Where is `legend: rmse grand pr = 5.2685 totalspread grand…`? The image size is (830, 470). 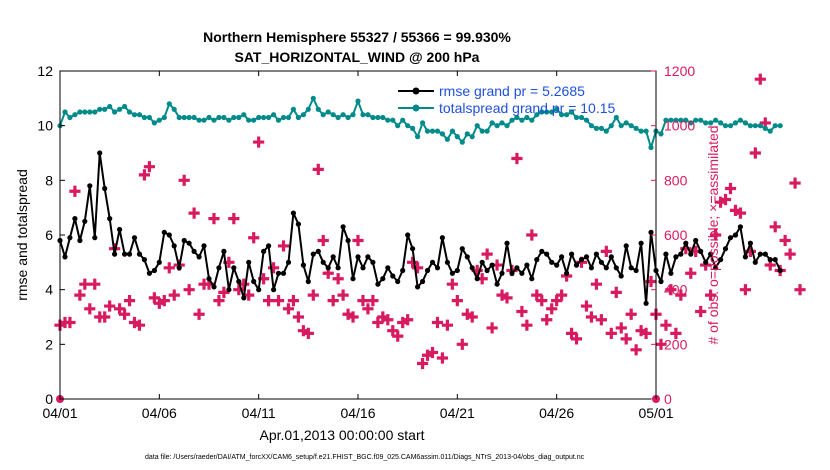 legend: rmse grand pr = 5.2685 totalspread grand… is located at coordinates (507, 99).